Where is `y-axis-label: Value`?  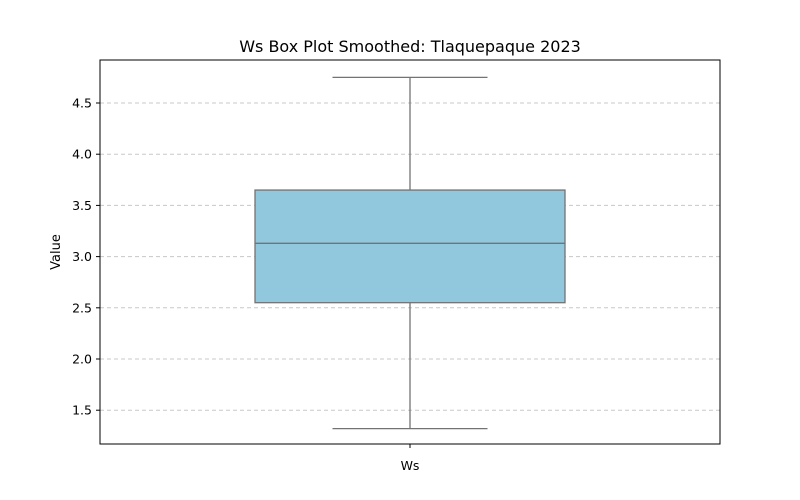 y-axis-label: Value is located at coordinates (56, 252).